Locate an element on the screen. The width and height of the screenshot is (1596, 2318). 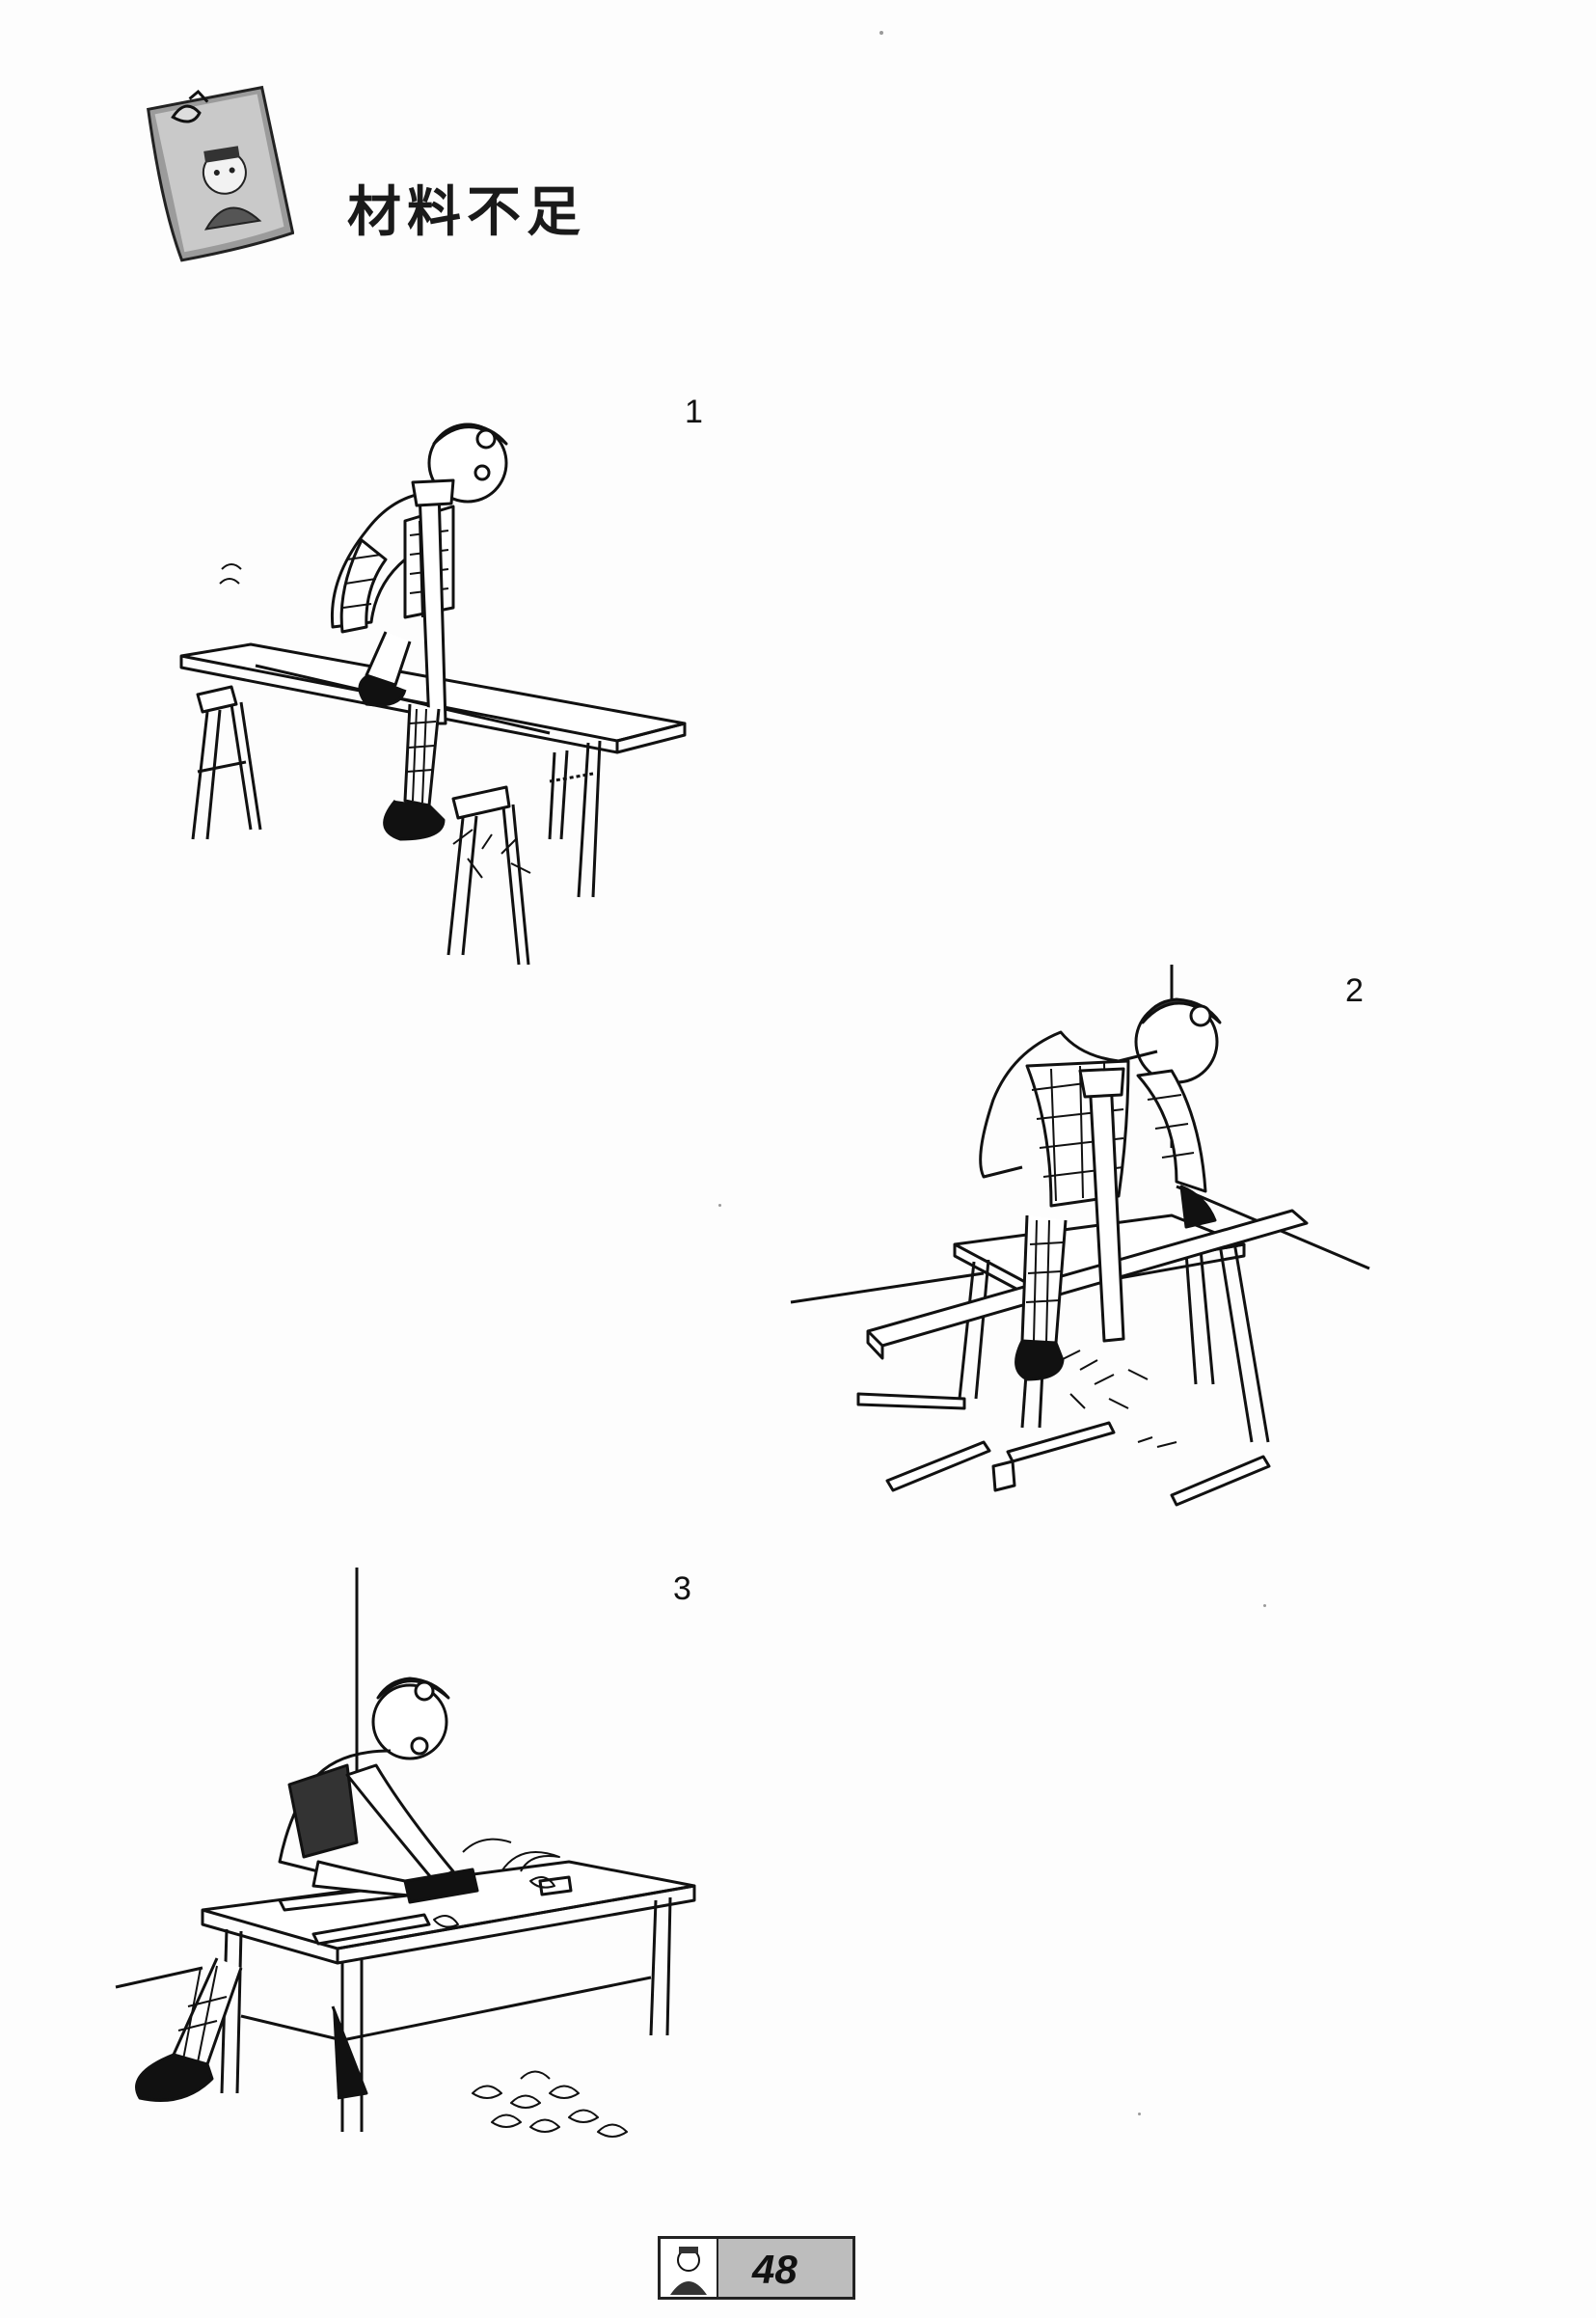
panel-number: 3 is located at coordinates (682, 1588).